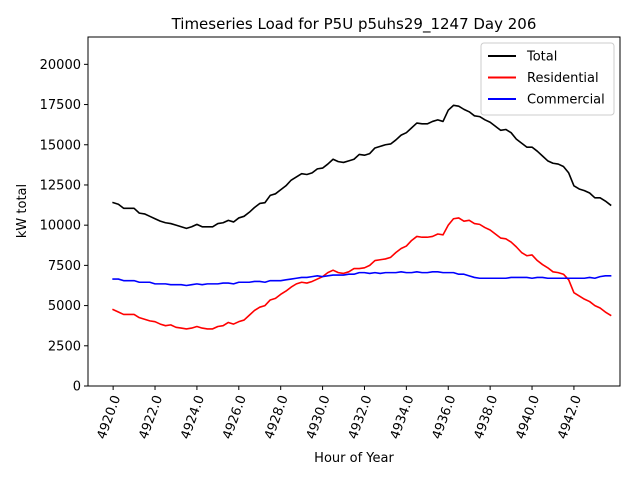  What do you see at coordinates (64, 306) in the screenshot?
I see `y-tick-label: 5000` at bounding box center [64, 306].